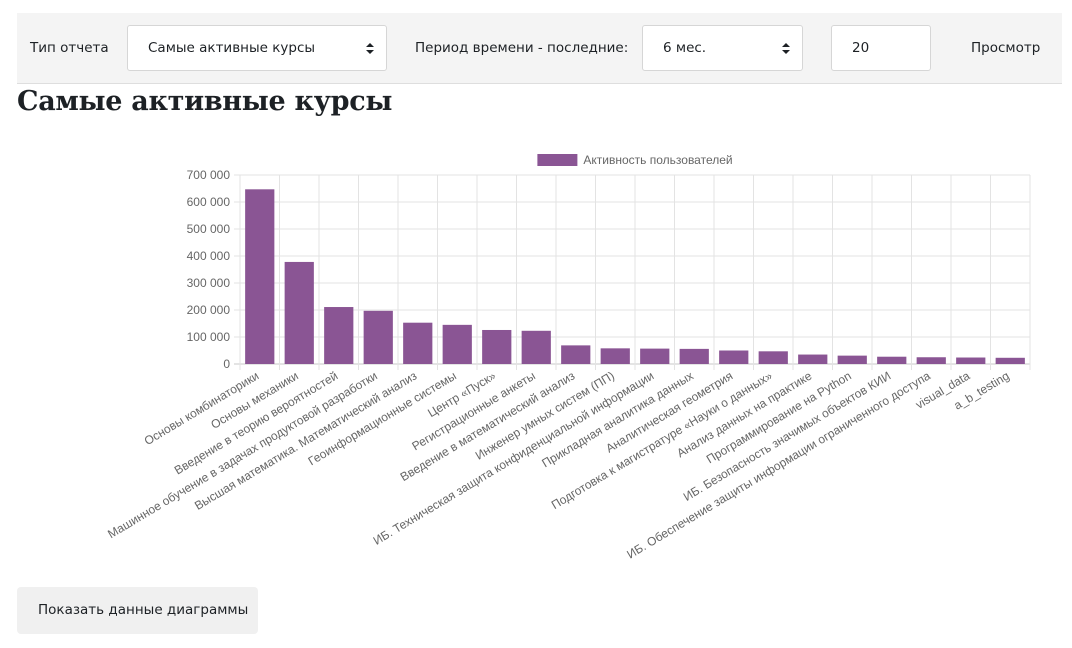 The width and height of the screenshot is (1072, 648). What do you see at coordinates (209, 310) in the screenshot?
I see `y-tick-label: 200 000` at bounding box center [209, 310].